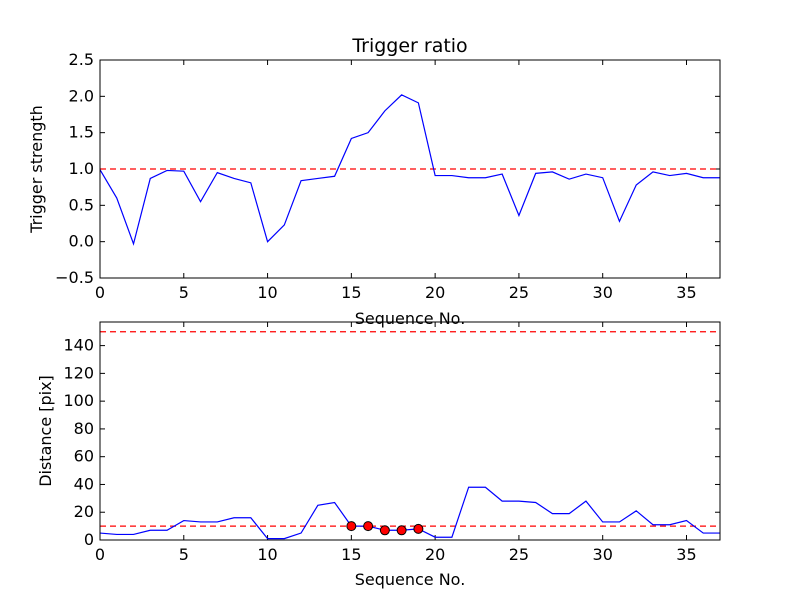 The height and width of the screenshot is (600, 800). I want to click on y-tick-label: 120, so click(78, 372).